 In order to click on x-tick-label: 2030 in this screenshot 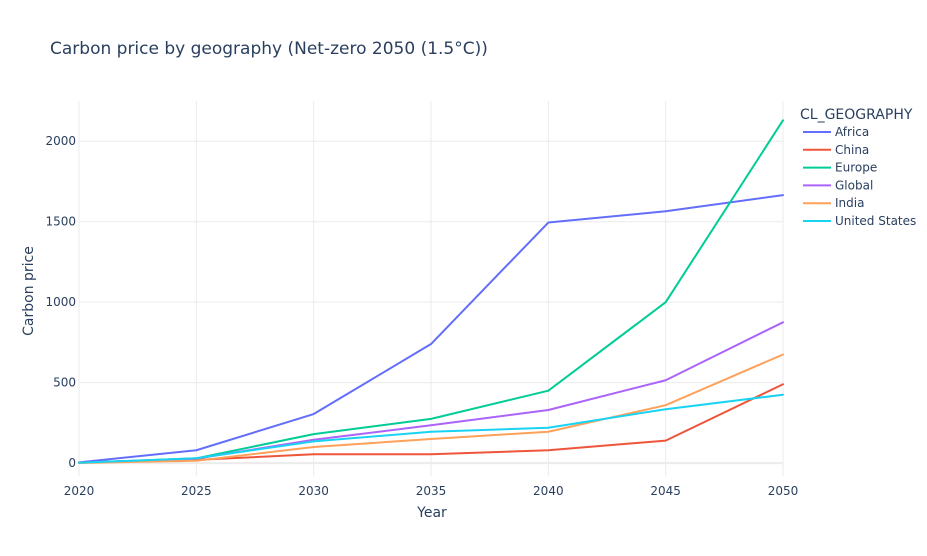, I will do `click(313, 491)`.